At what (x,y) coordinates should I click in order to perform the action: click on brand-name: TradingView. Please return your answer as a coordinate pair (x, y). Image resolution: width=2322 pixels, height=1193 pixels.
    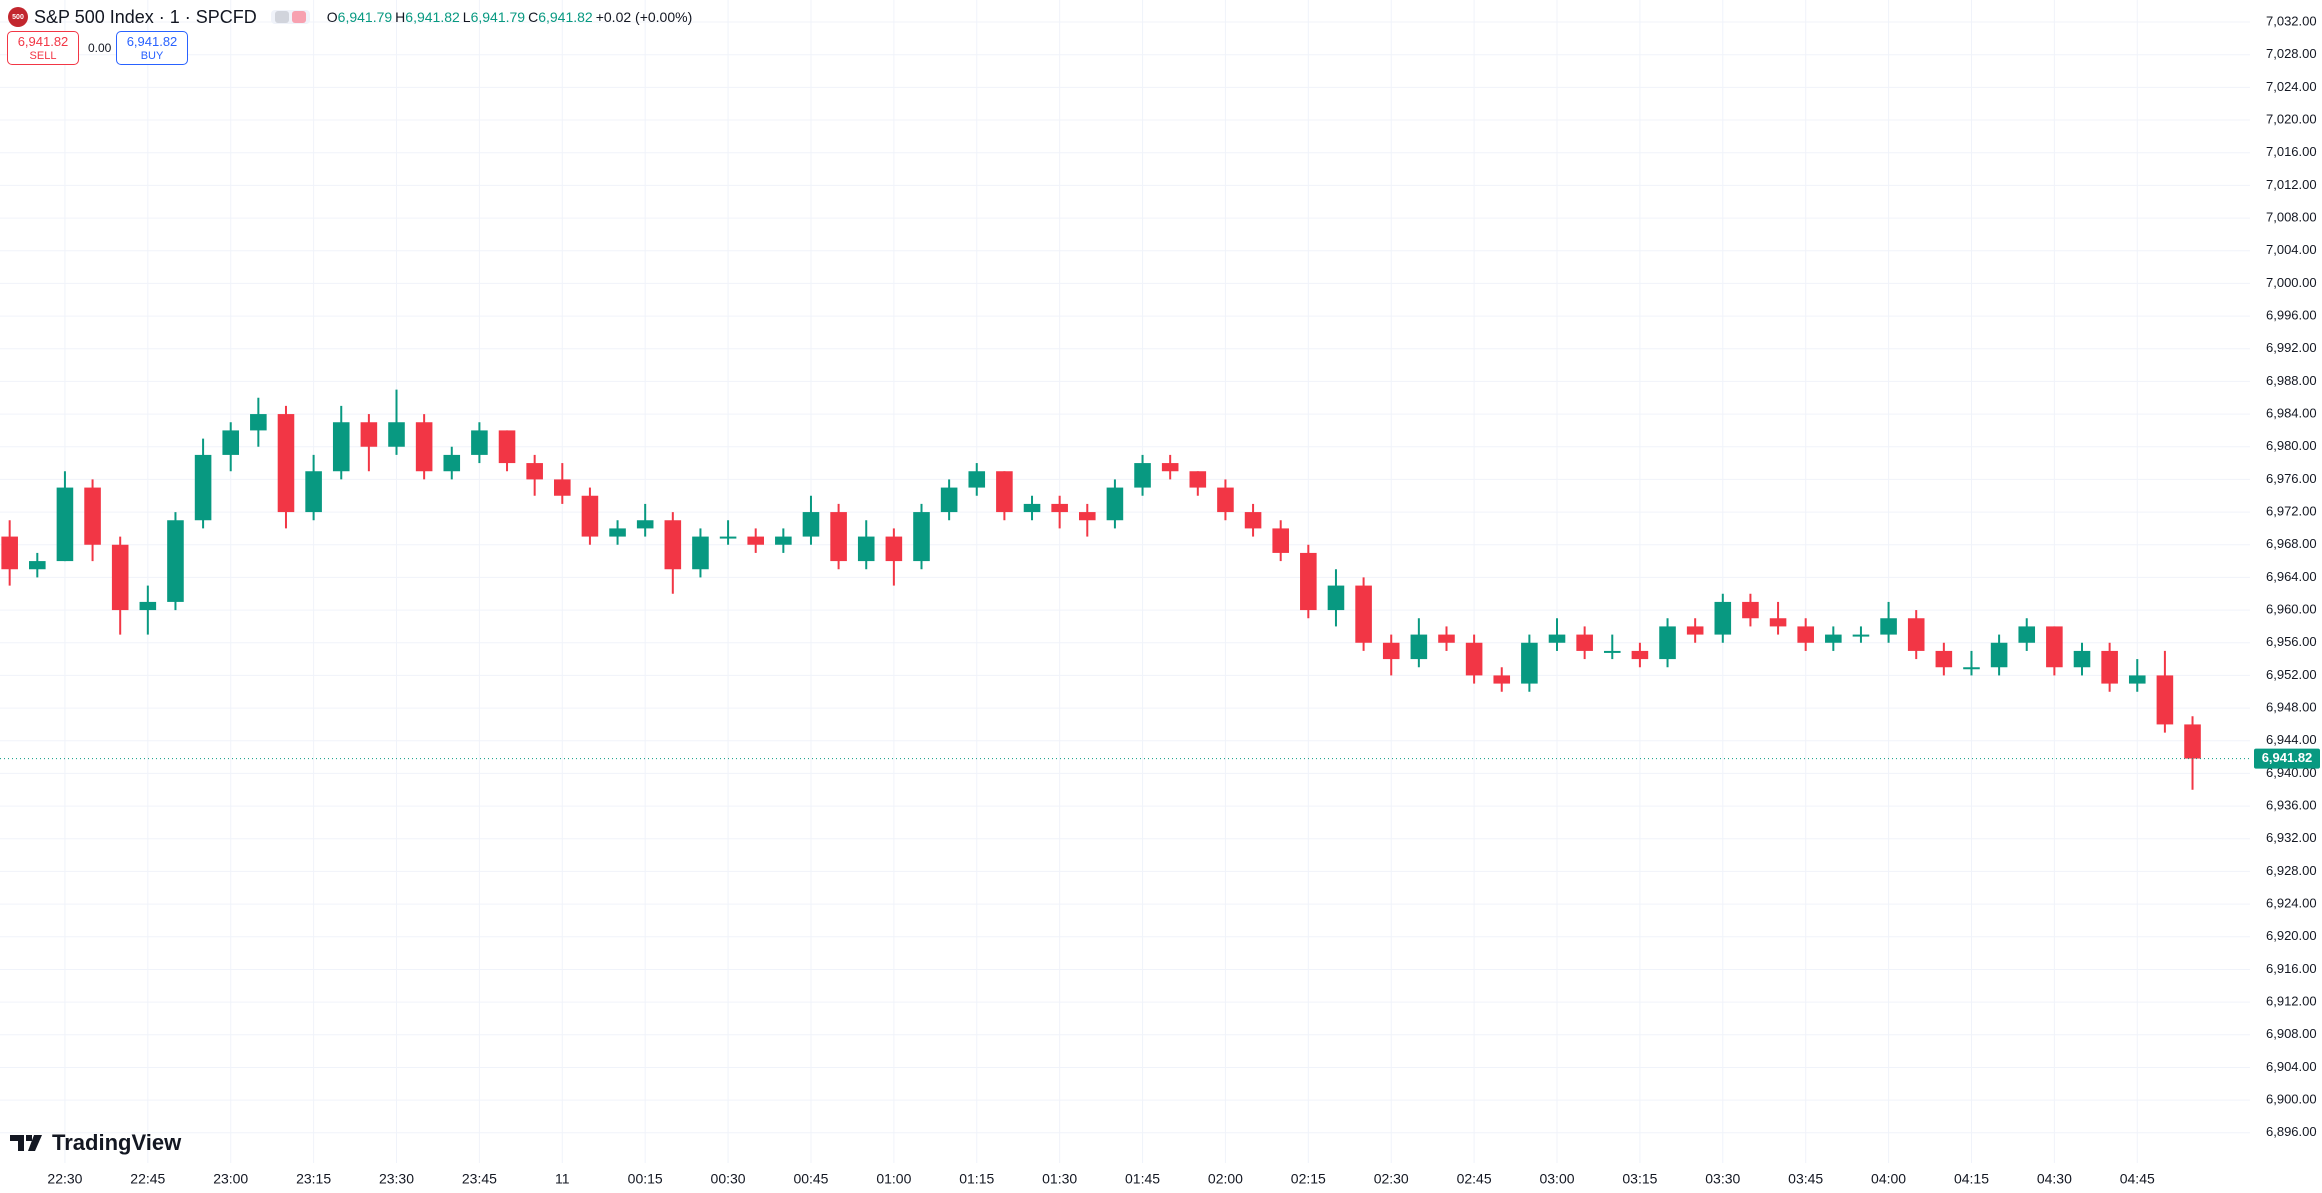
    Looking at the image, I should click on (117, 1142).